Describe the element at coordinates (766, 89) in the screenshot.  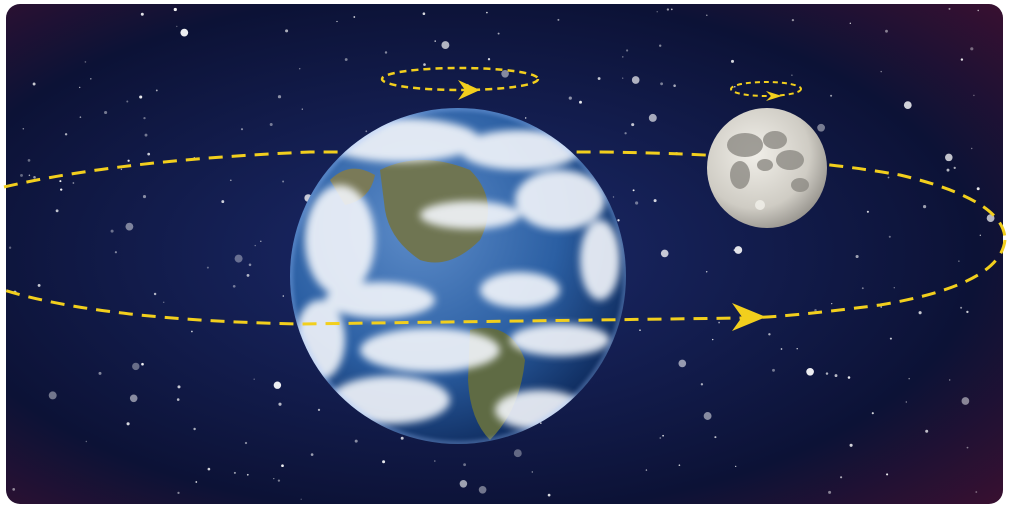
I see `moon-rotation-path` at that location.